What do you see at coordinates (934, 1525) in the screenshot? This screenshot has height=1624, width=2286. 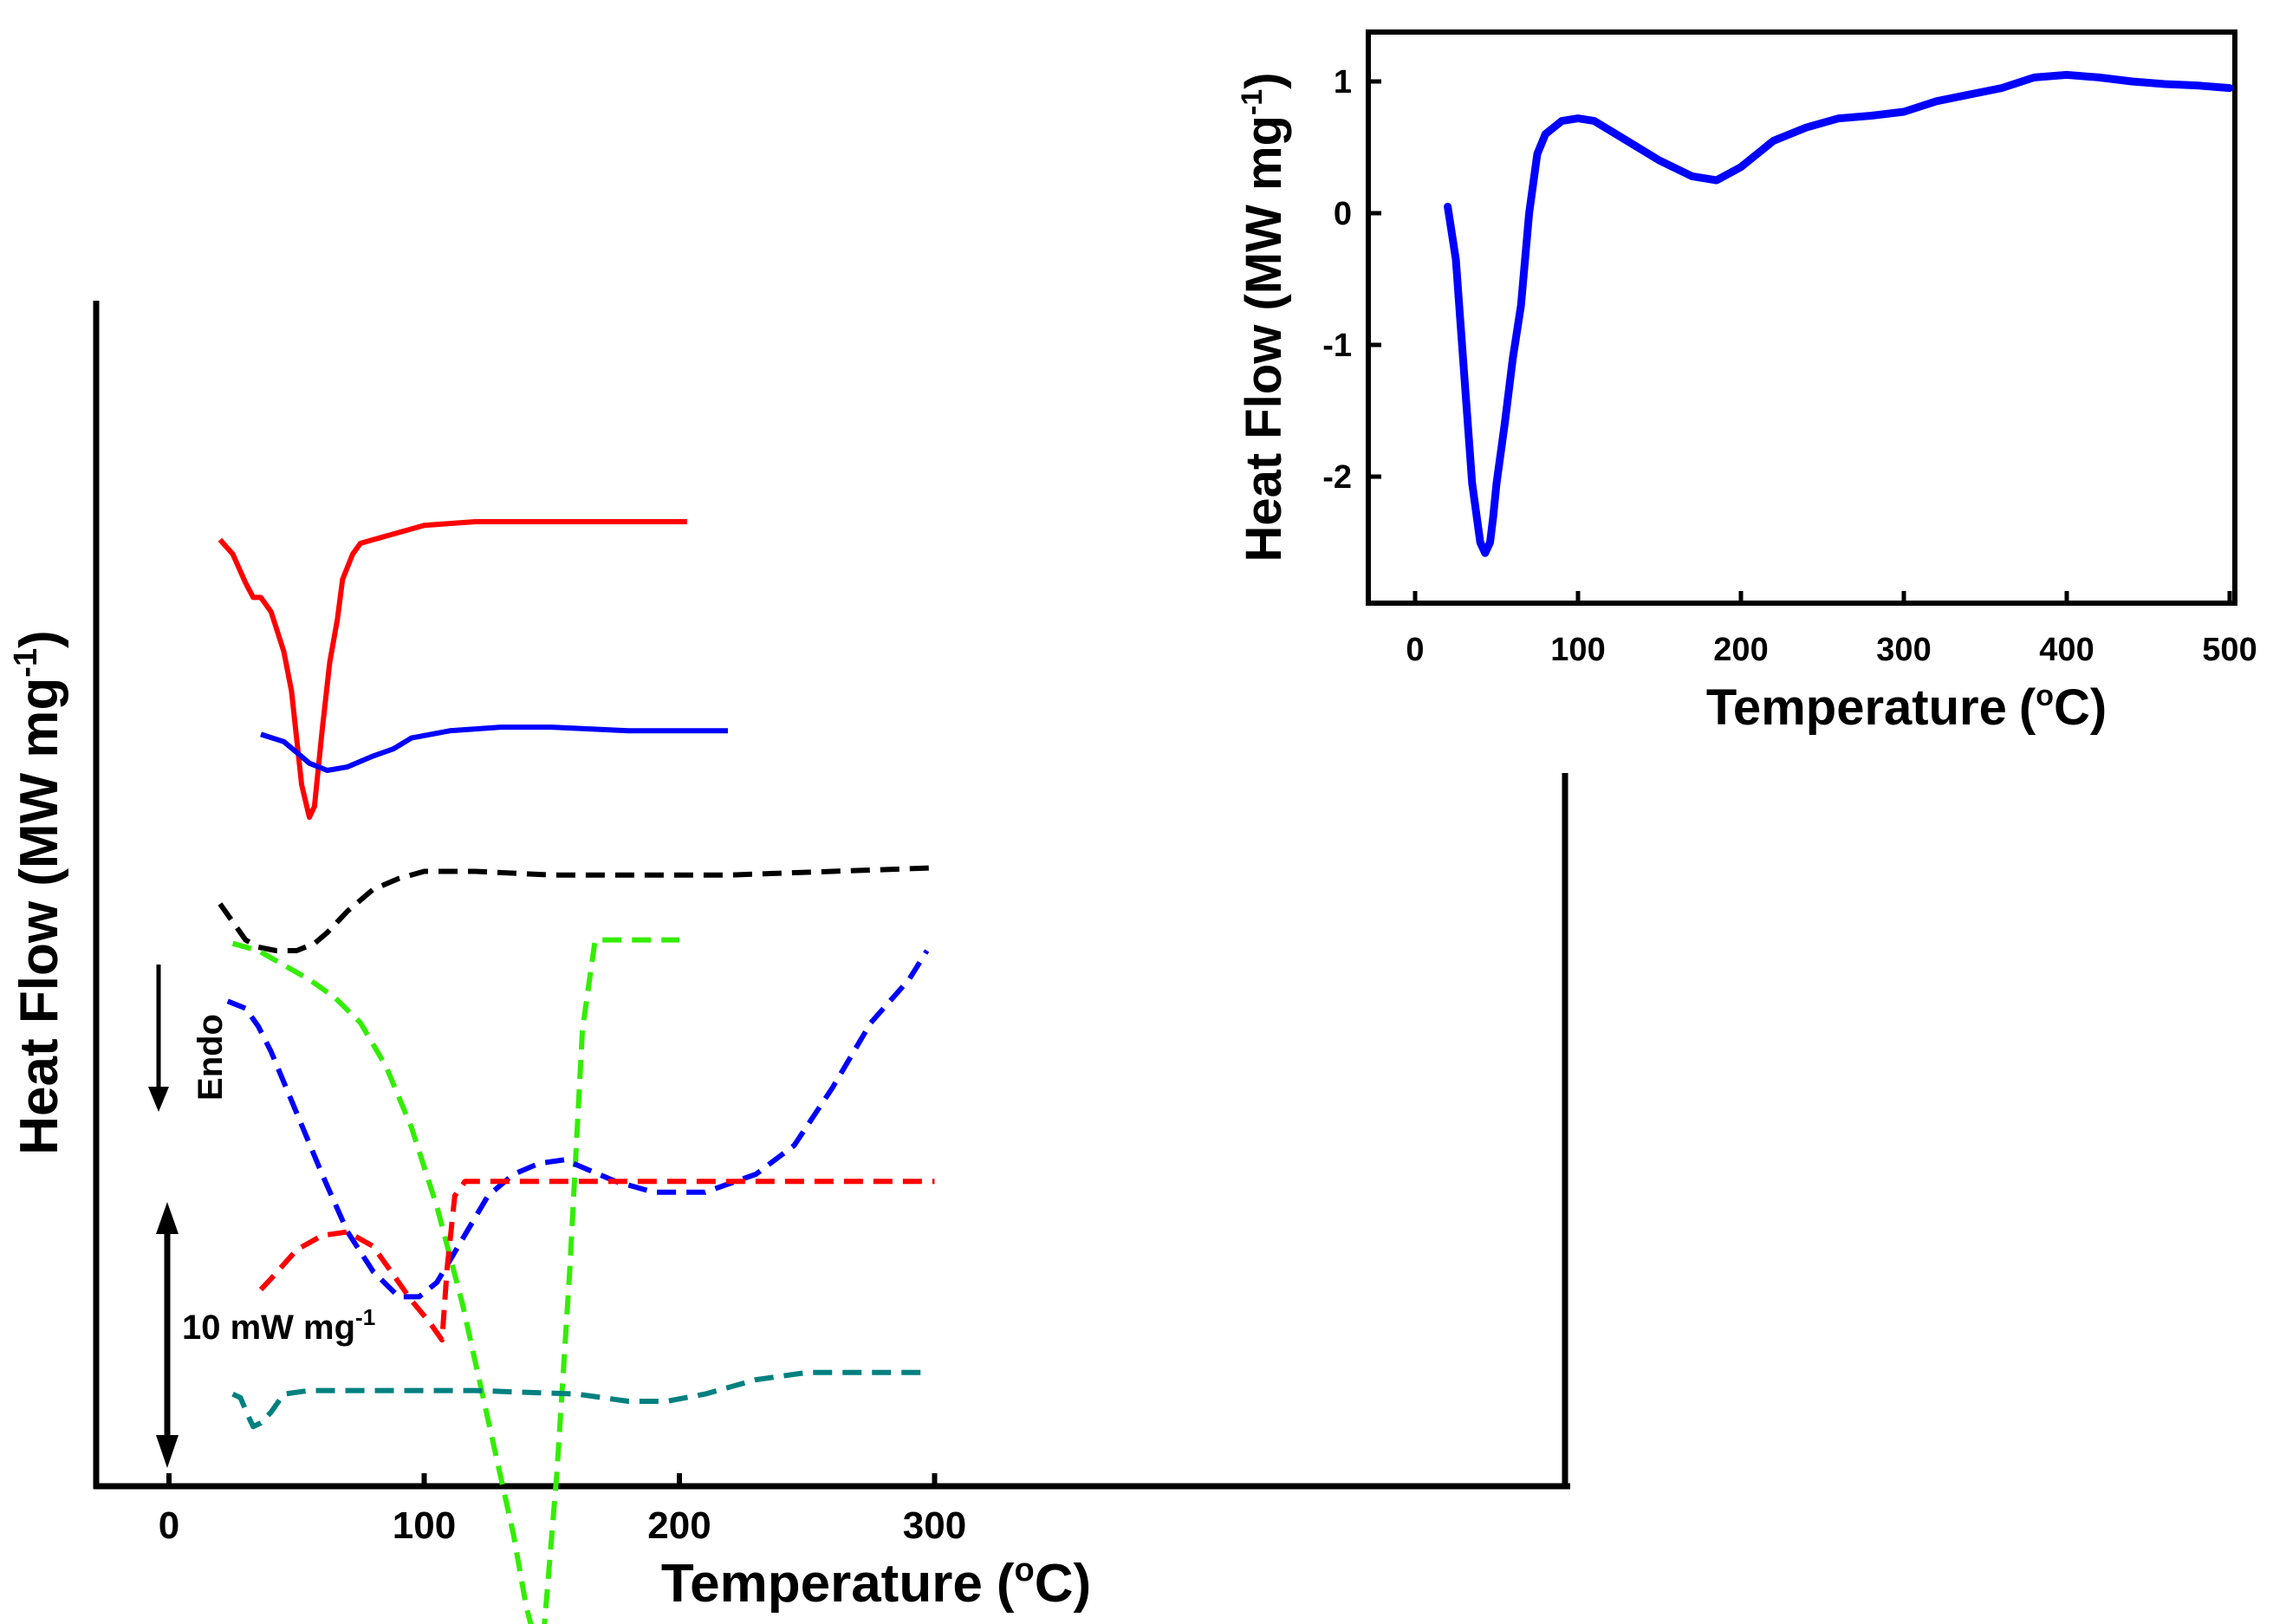 I see `main-x-tick-label: 300` at bounding box center [934, 1525].